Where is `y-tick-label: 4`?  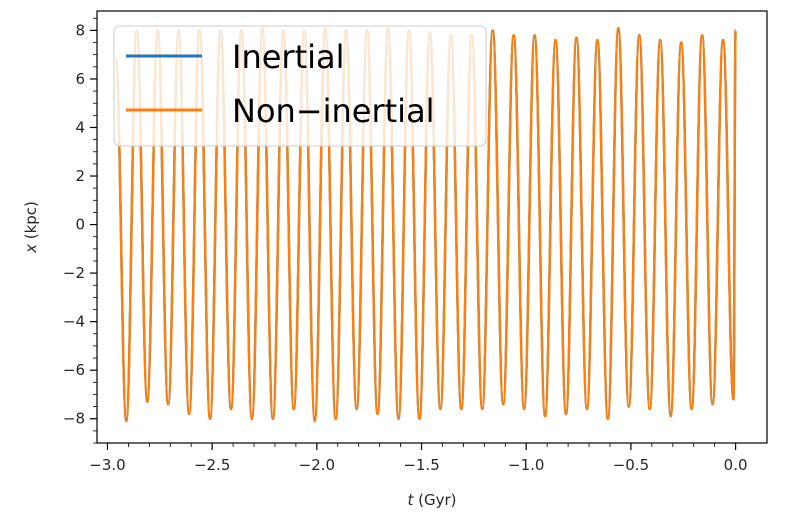
y-tick-label: 4 is located at coordinates (80, 127).